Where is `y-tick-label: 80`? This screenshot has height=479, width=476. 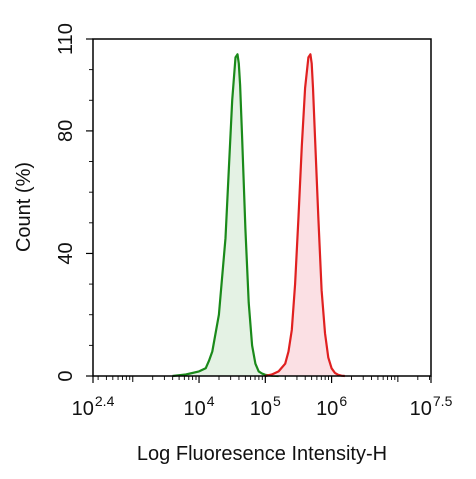 y-tick-label: 80 is located at coordinates (66, 131).